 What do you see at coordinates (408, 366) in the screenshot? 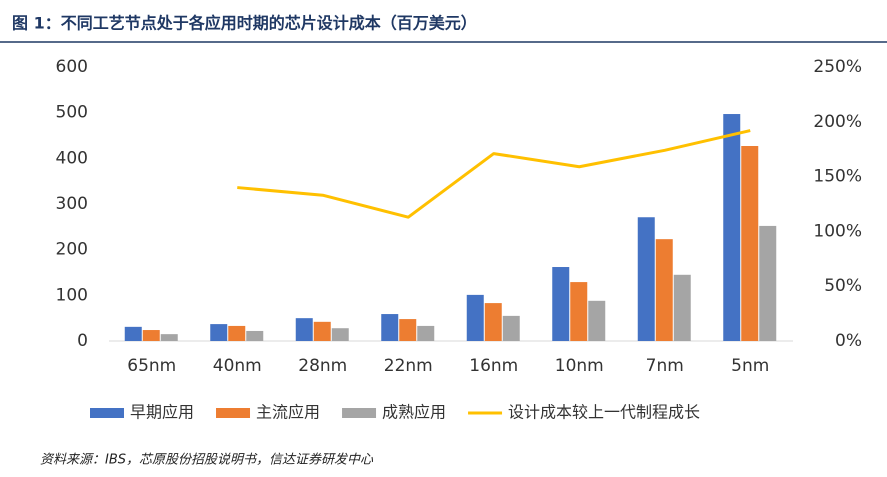
I see `x-tick-label: 22nm` at bounding box center [408, 366].